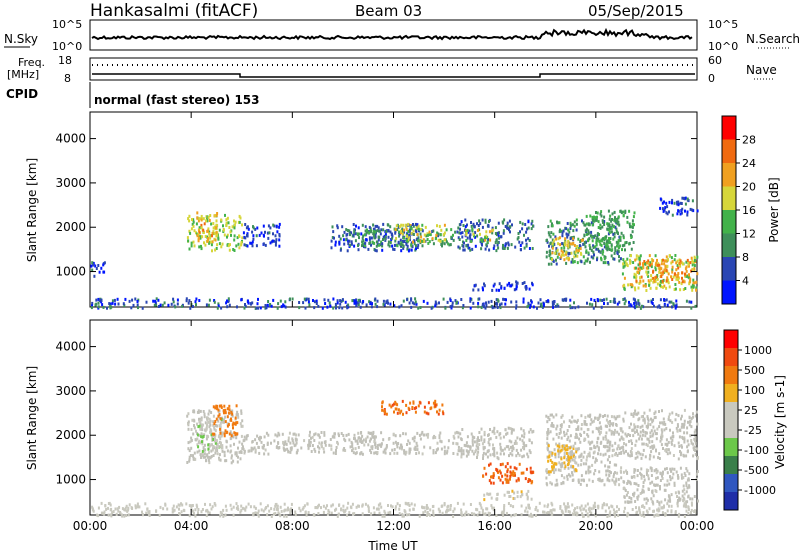 This screenshot has width=800, height=554. What do you see at coordinates (596, 526) in the screenshot?
I see `x-tick-label: 20:00` at bounding box center [596, 526].